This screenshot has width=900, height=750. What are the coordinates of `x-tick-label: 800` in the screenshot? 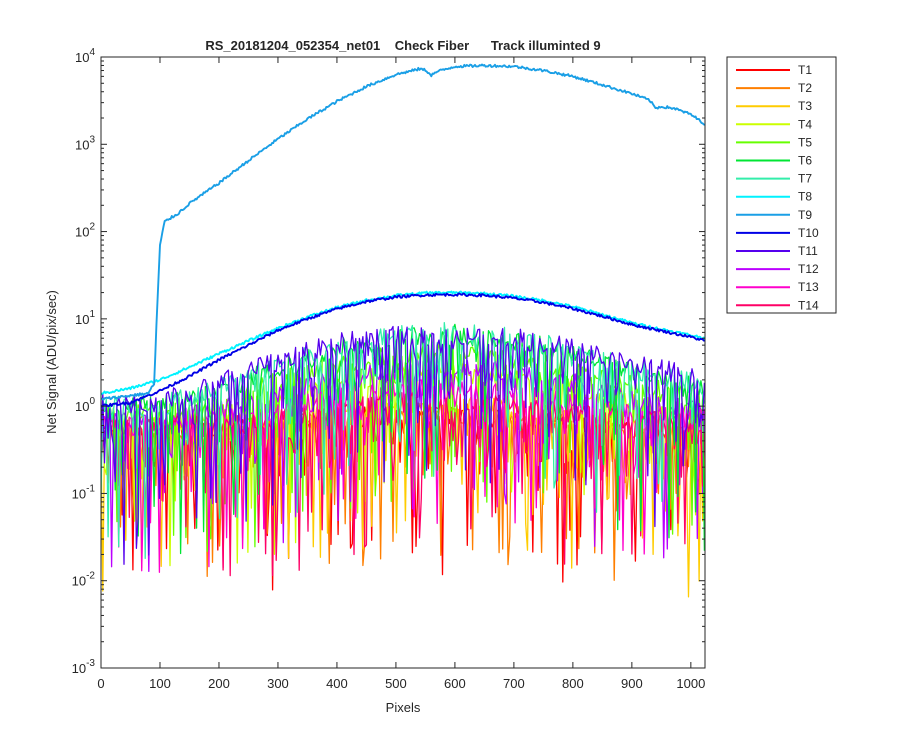 It's located at (573, 683).